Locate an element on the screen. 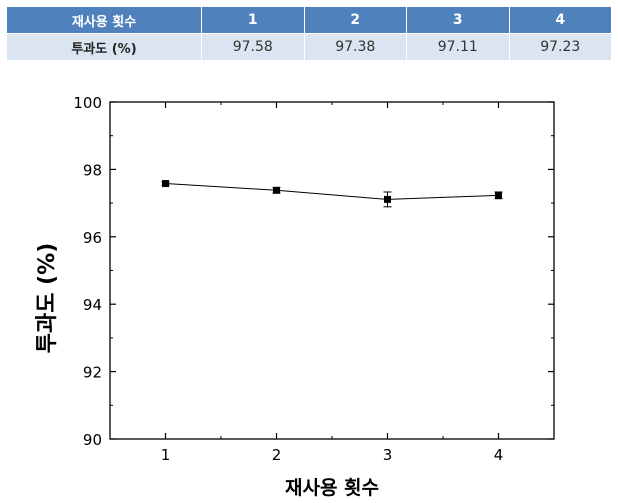 Image resolution: width=618 pixels, height=503 pixels. y-tick-label: 98 is located at coordinates (92, 170).